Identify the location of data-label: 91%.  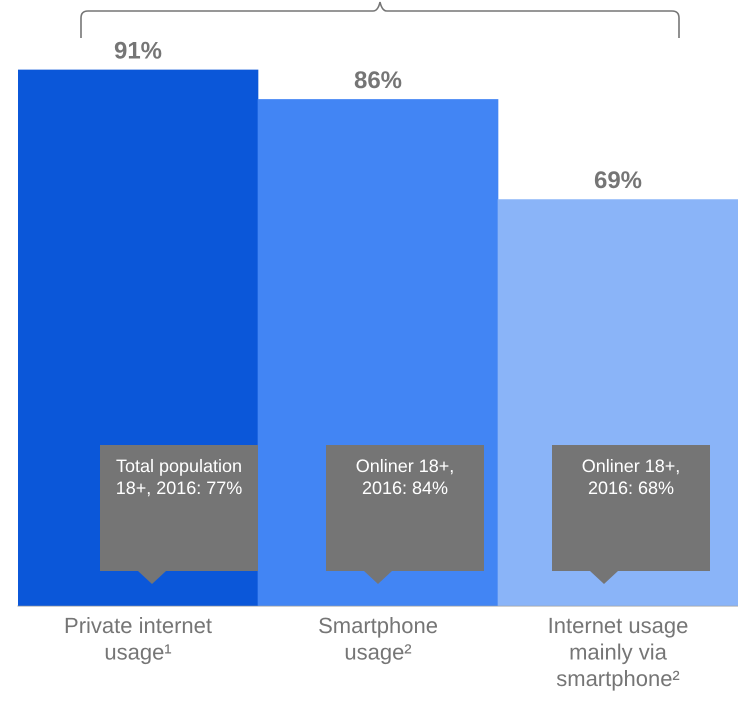
(138, 51).